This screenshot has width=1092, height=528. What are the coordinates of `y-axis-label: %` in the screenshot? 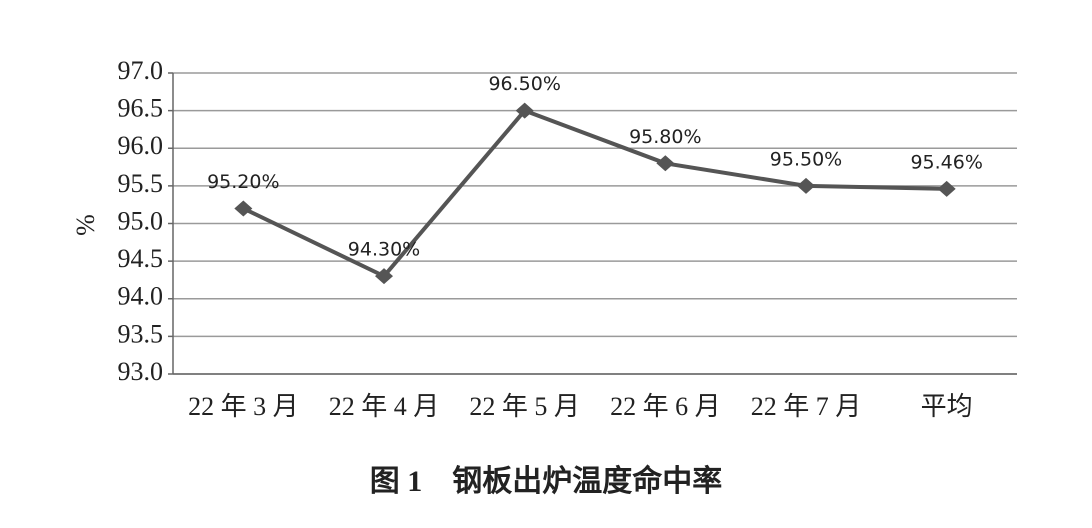 It's located at (85, 225).